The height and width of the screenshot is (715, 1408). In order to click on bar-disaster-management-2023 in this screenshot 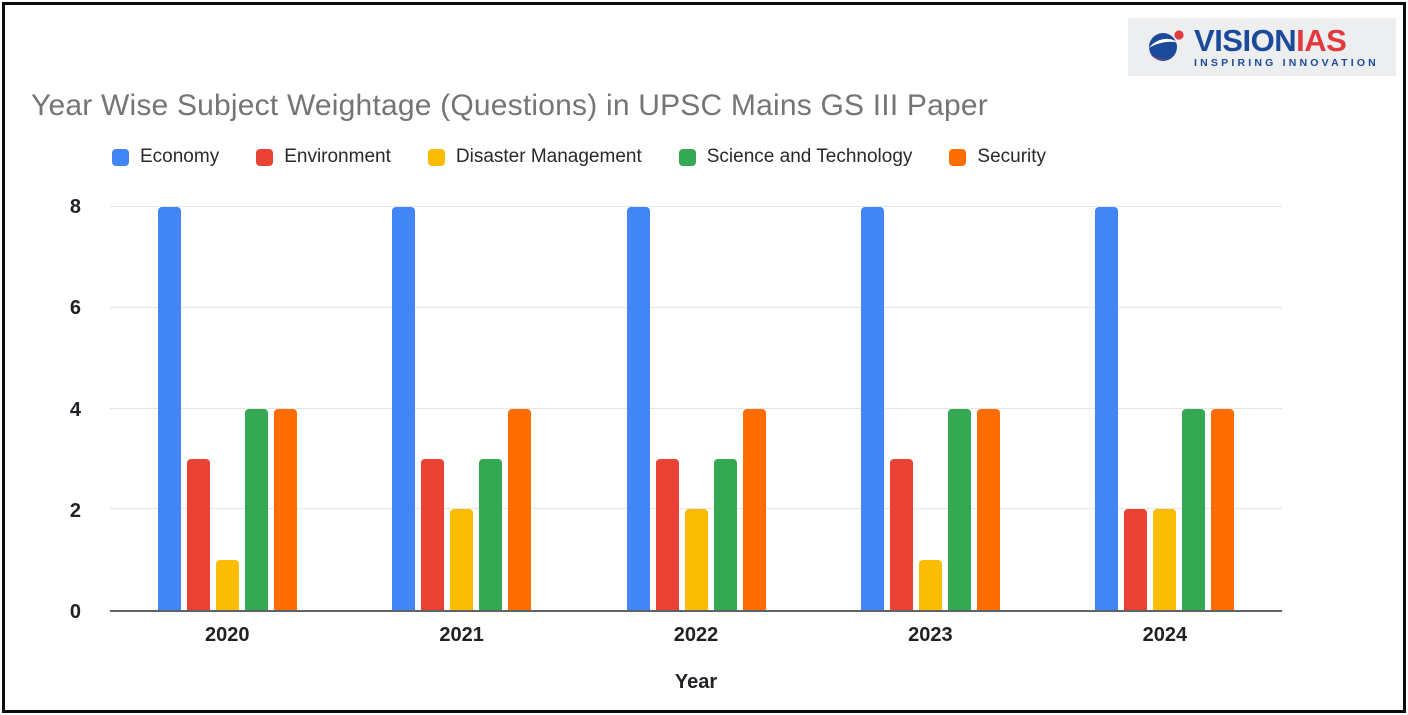, I will do `click(930, 584)`.